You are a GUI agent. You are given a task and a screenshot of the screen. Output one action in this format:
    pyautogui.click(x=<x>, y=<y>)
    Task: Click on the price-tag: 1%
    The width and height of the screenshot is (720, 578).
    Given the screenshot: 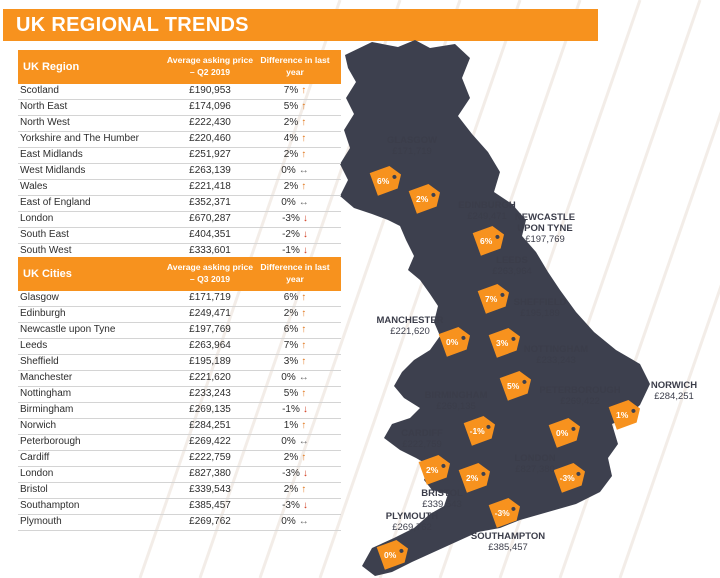 What is the action you would take?
    pyautogui.click(x=624, y=414)
    